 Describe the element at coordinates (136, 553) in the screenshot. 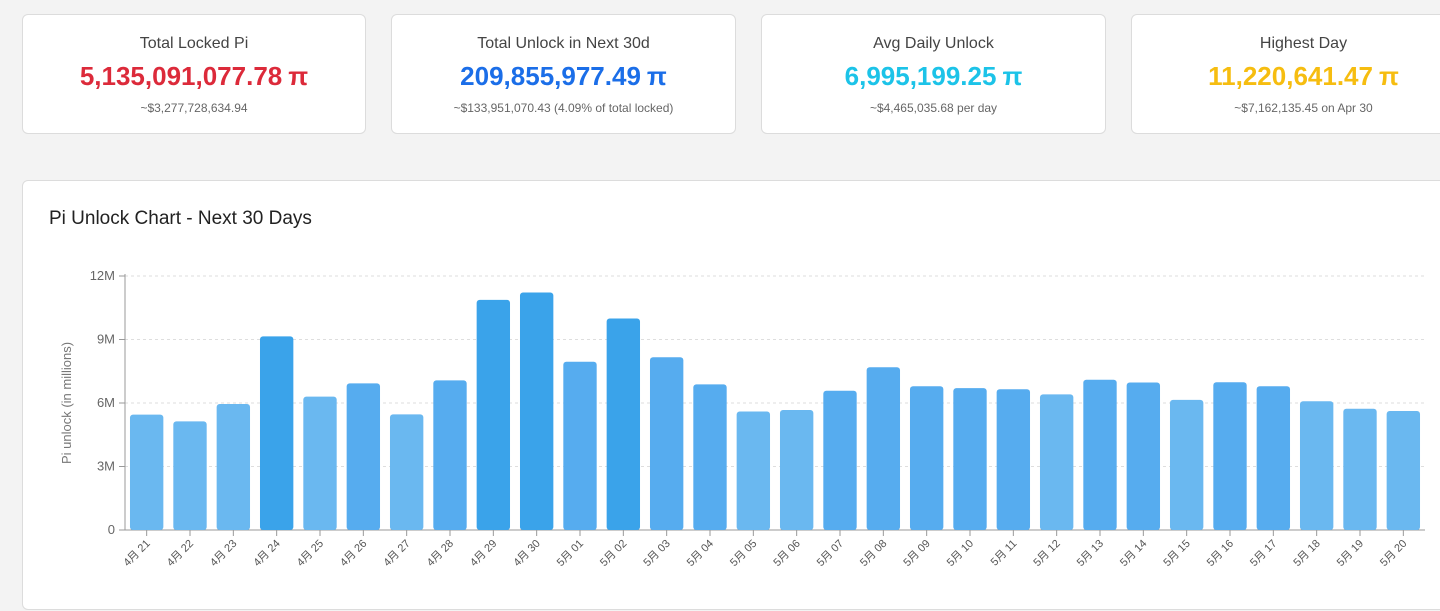

I see `x-tick-label: 4月 21` at that location.